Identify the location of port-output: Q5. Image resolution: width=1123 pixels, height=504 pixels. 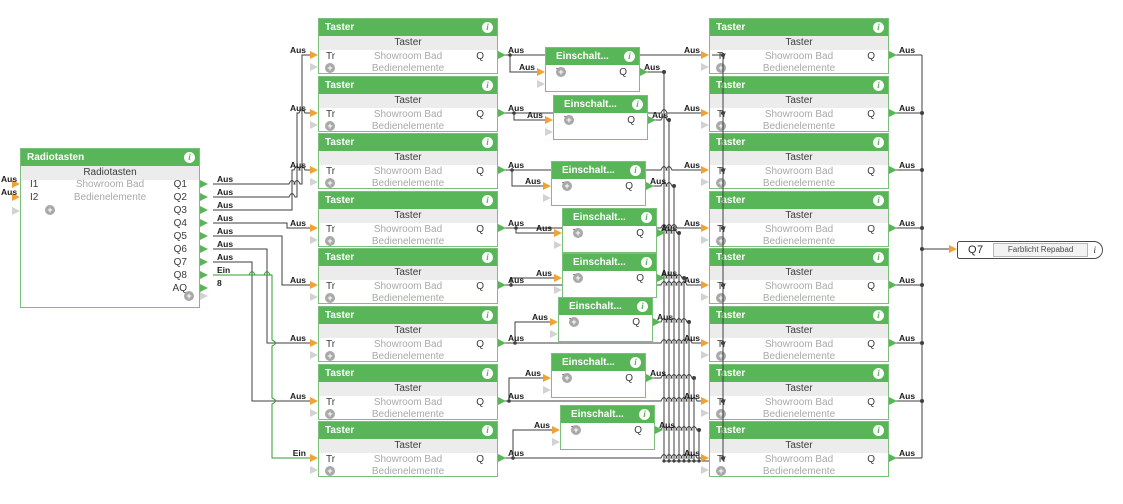
(180, 236).